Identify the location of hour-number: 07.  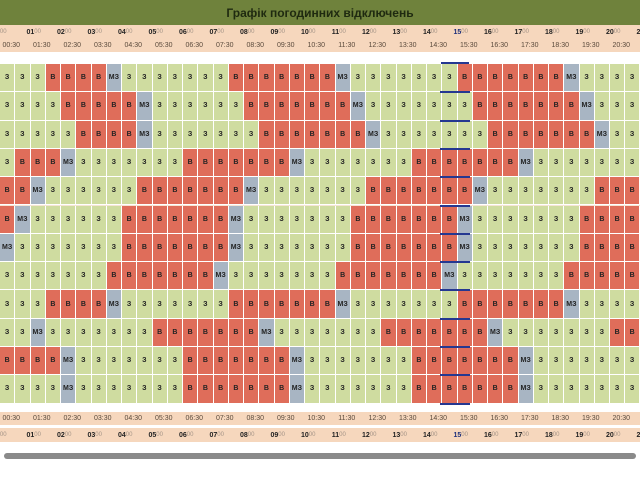
(213, 32).